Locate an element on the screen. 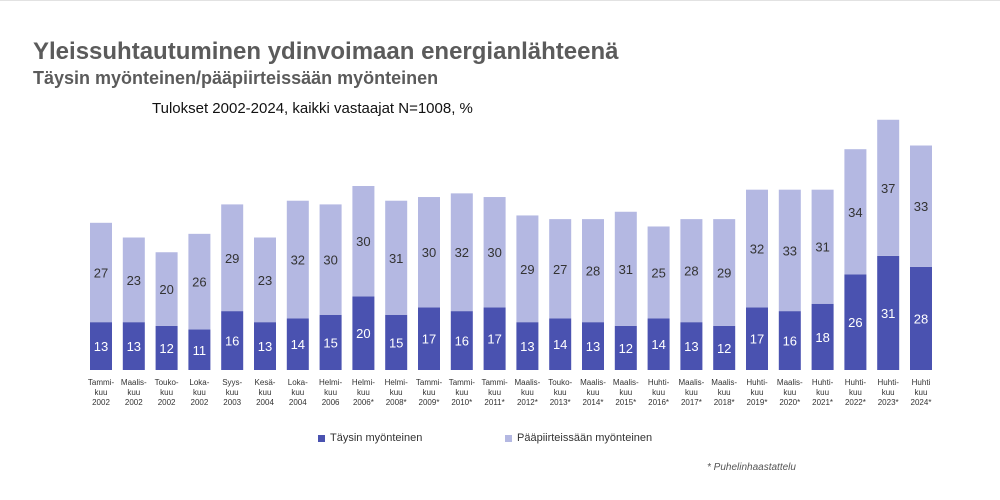 This screenshot has width=1000, height=500. category-label-18: Maalis-kuu 2017* is located at coordinates (692, 392).